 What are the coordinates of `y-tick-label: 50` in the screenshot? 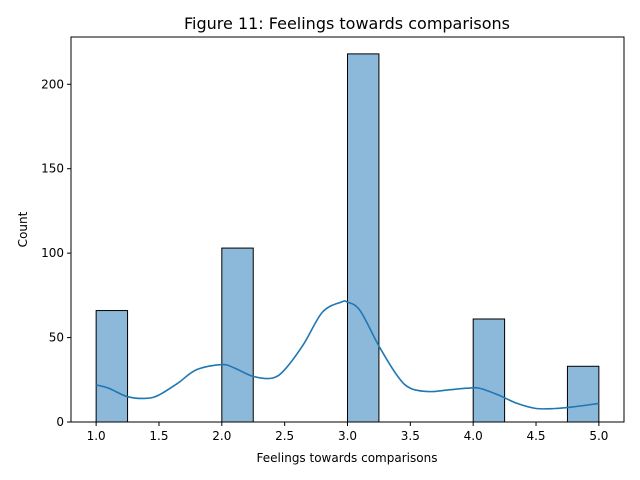 It's located at (56, 338).